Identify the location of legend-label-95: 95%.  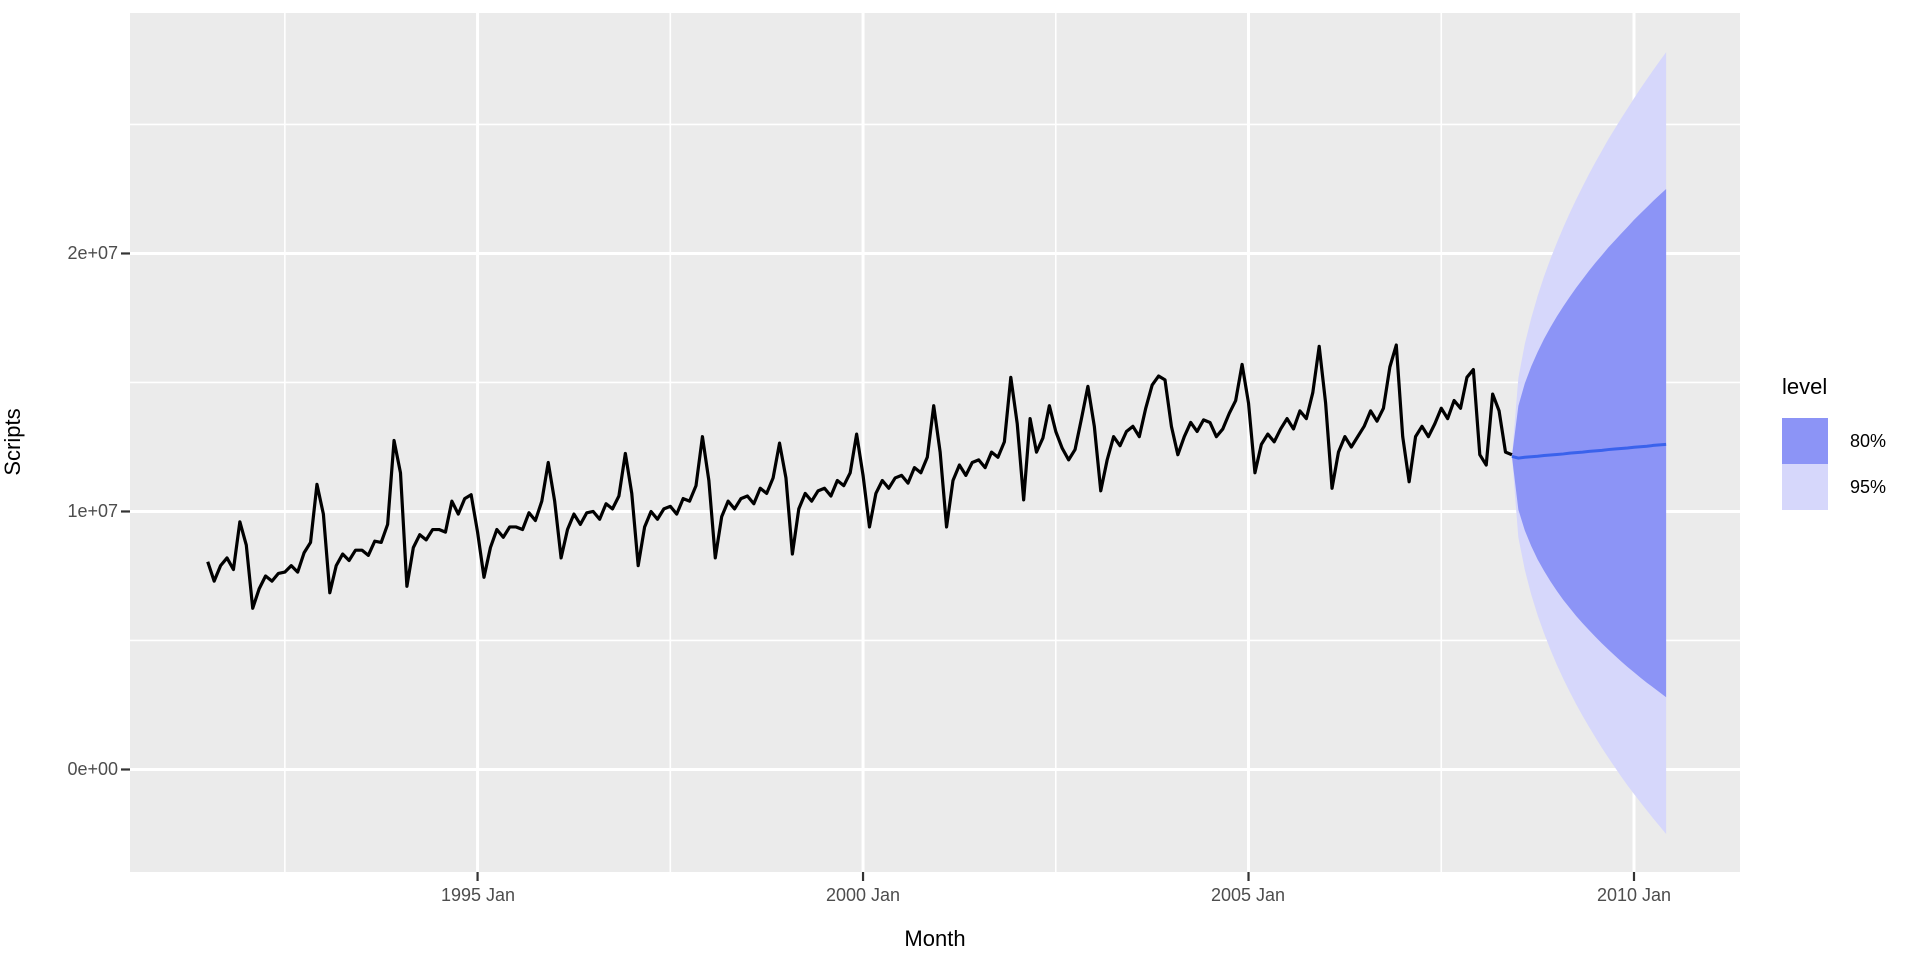
(1868, 486).